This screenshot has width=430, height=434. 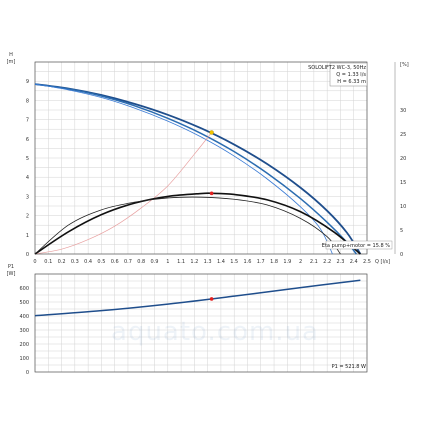 I want to click on x-tick-label: 1.8, so click(x=274, y=262).